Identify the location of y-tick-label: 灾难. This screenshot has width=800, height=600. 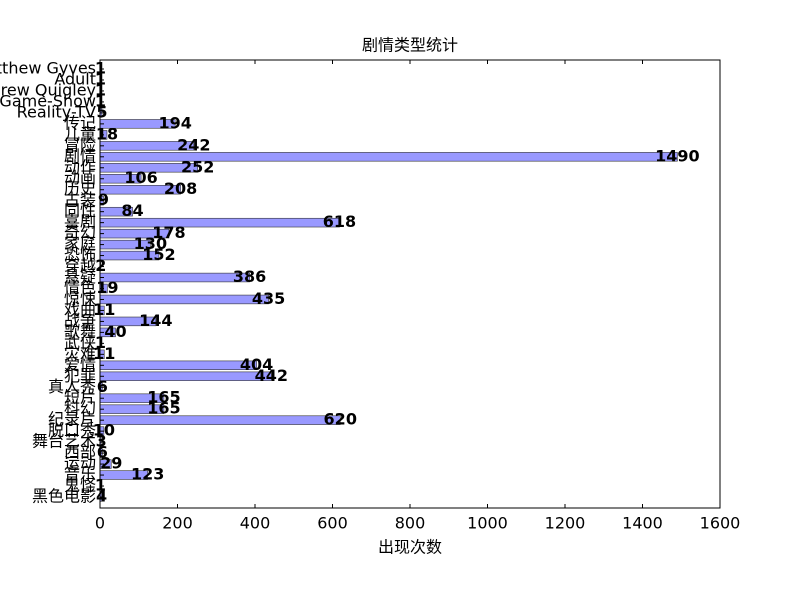
(80, 353).